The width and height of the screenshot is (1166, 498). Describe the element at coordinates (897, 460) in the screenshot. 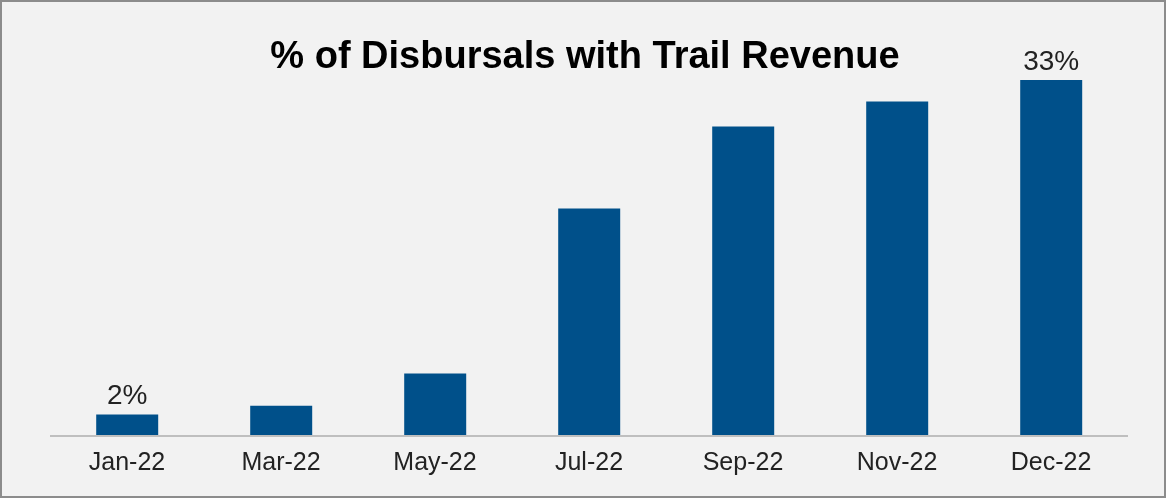

I see `x-tick-label: Nov-22` at that location.